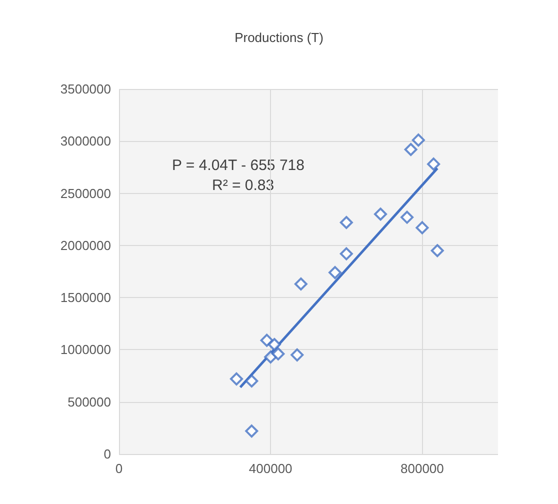  What do you see at coordinates (85, 245) in the screenshot?
I see `y-tick-label: 2000000` at bounding box center [85, 245].